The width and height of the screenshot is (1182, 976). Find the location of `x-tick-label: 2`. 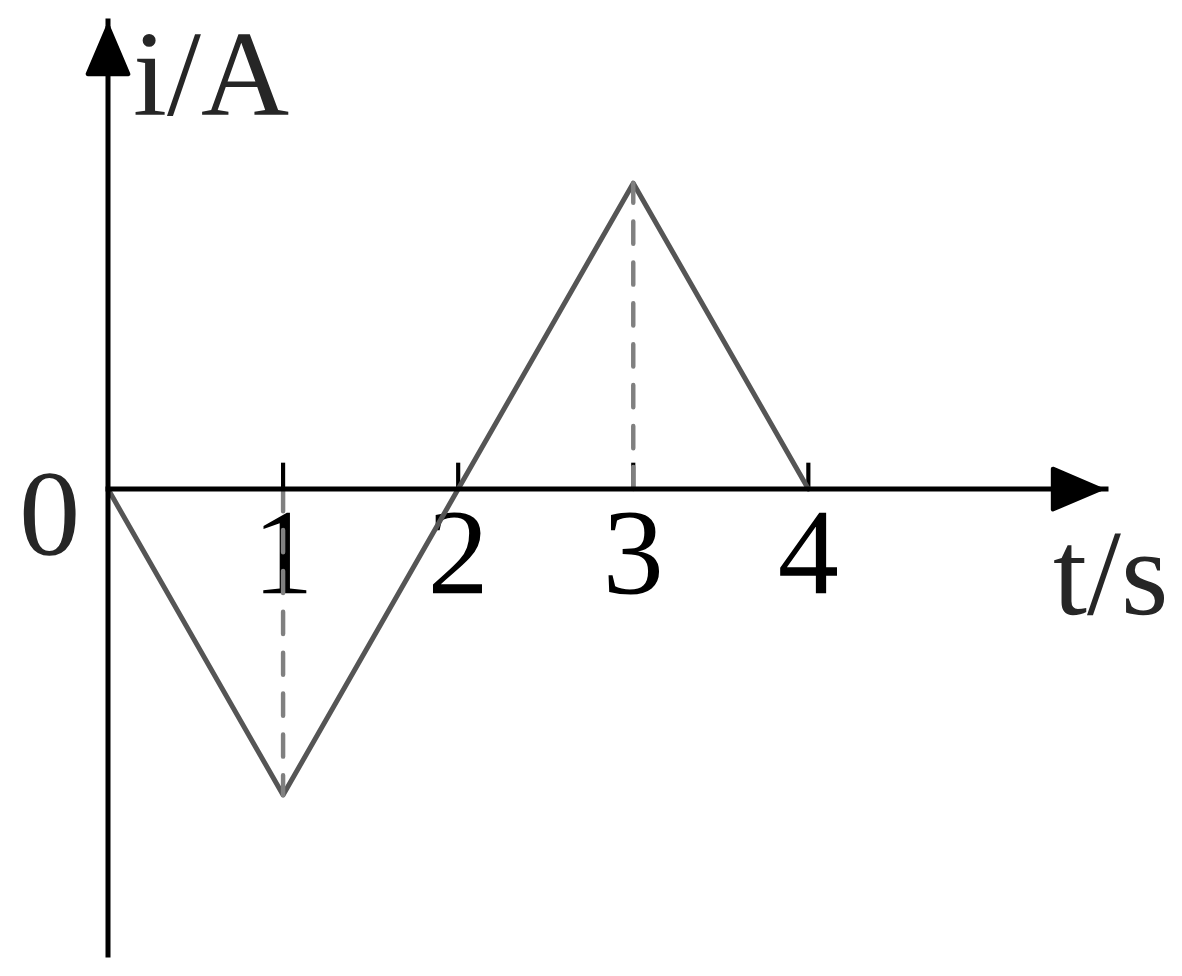

x-tick-label: 2 is located at coordinates (457, 553).